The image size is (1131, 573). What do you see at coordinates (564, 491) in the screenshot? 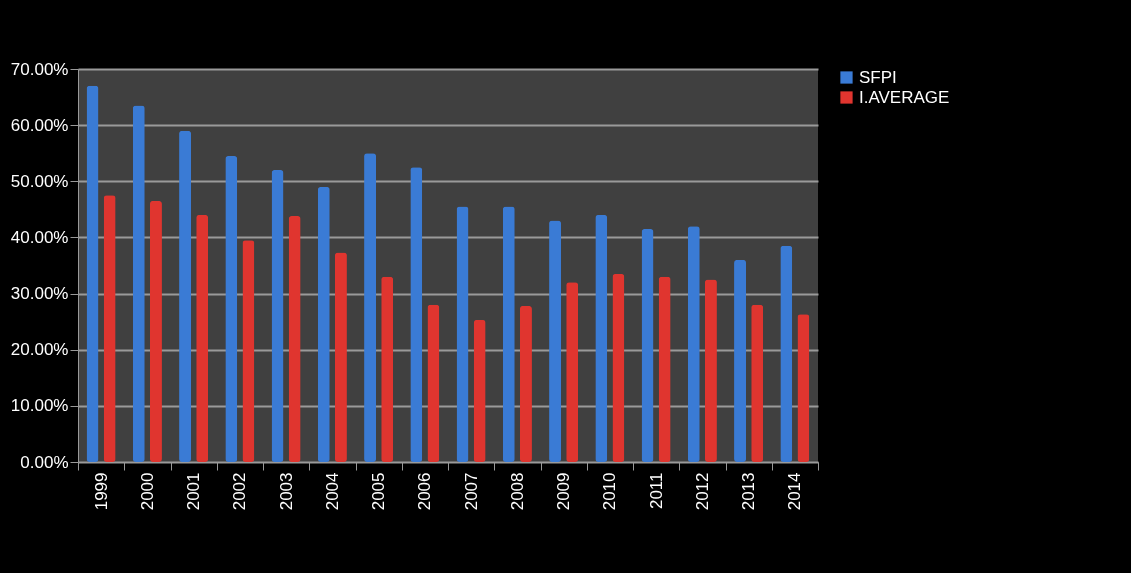
I see `x-tick-label: 2009` at bounding box center [564, 491].